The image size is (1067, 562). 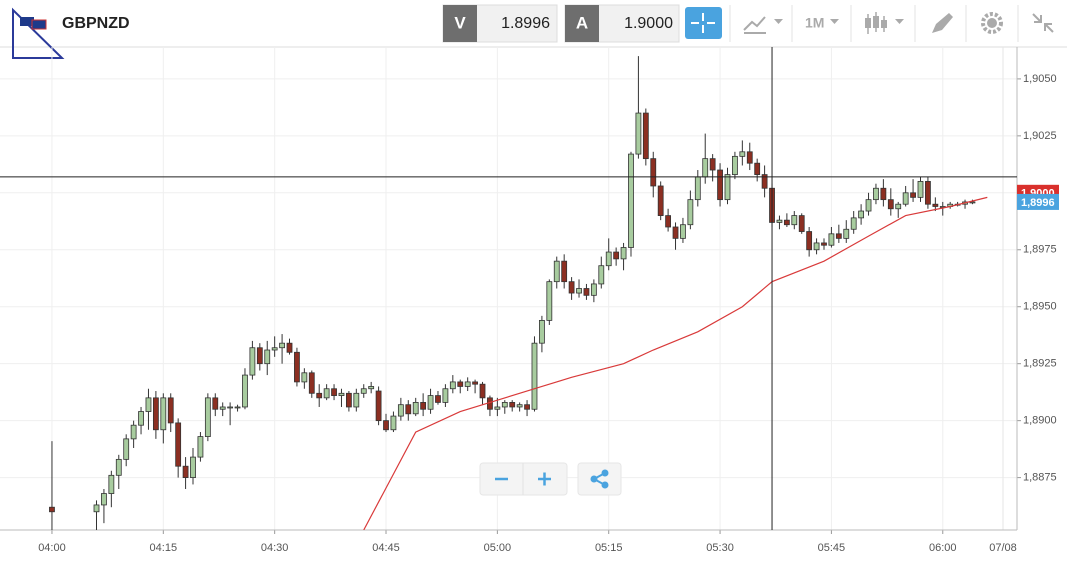 What do you see at coordinates (648, 23) in the screenshot?
I see `ask-price: 1.9000` at bounding box center [648, 23].